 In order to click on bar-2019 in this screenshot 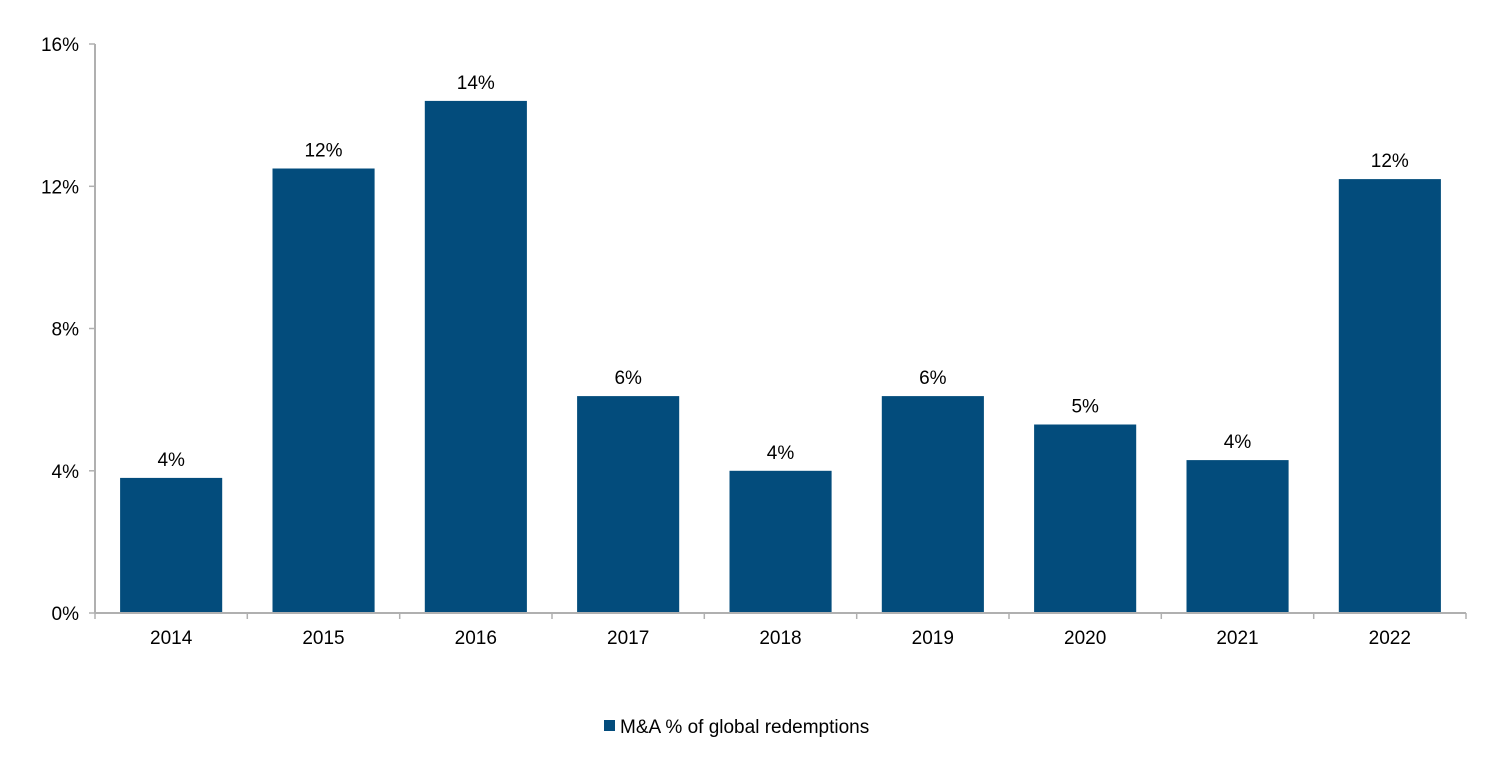, I will do `click(932, 504)`.